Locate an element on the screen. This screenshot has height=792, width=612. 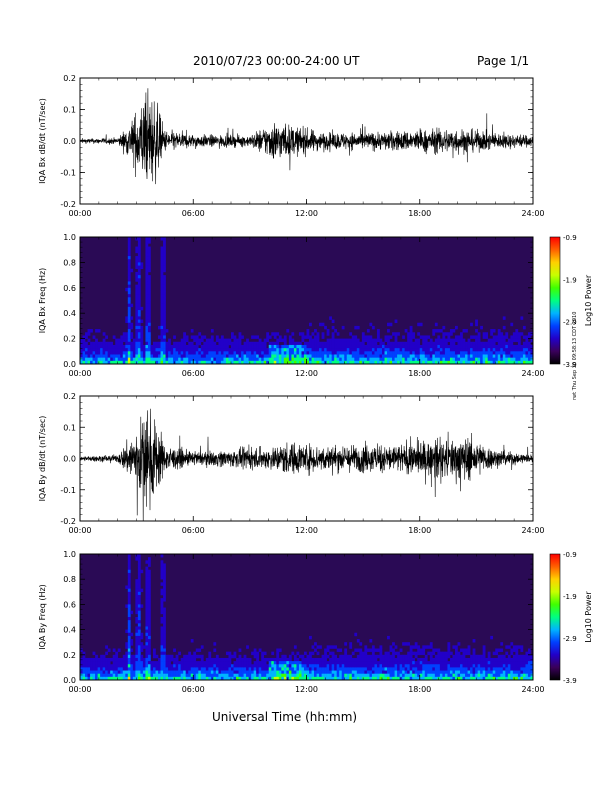
x-tick-label: 24:00 is located at coordinates (532, 213).